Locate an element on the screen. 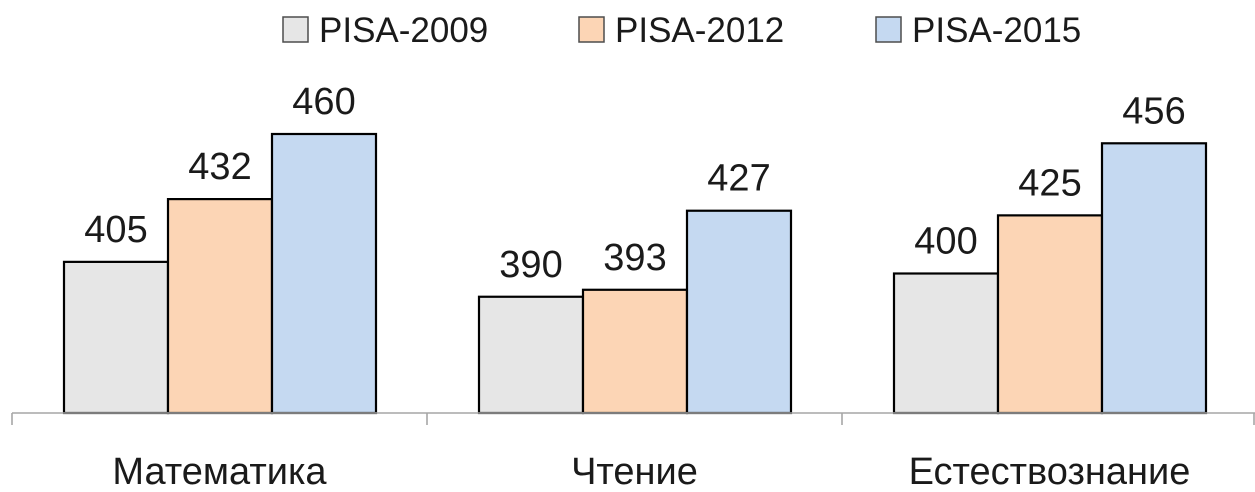 This screenshot has width=1255, height=492. legend-label-pisa-2015: PISA-2015 is located at coordinates (996, 30).